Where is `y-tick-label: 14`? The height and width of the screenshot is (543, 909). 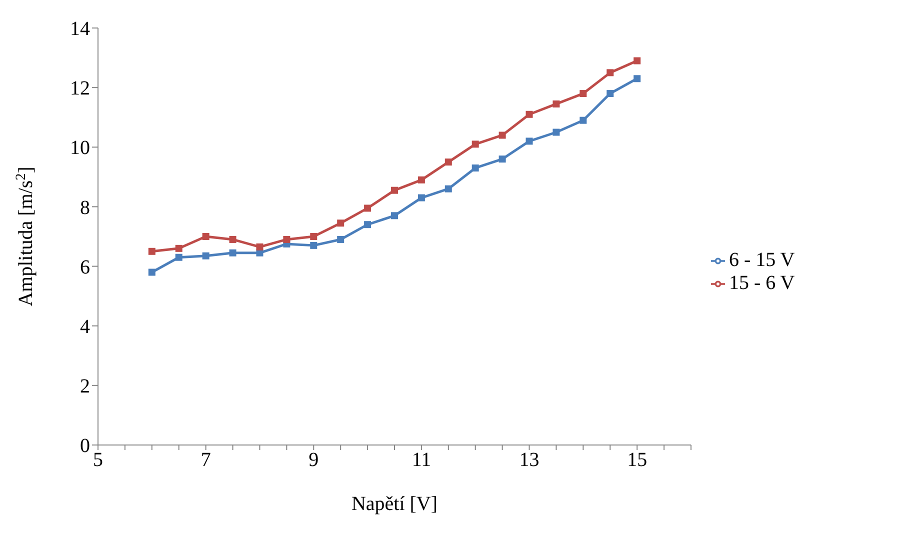 y-tick-label: 14 is located at coordinates (80, 29).